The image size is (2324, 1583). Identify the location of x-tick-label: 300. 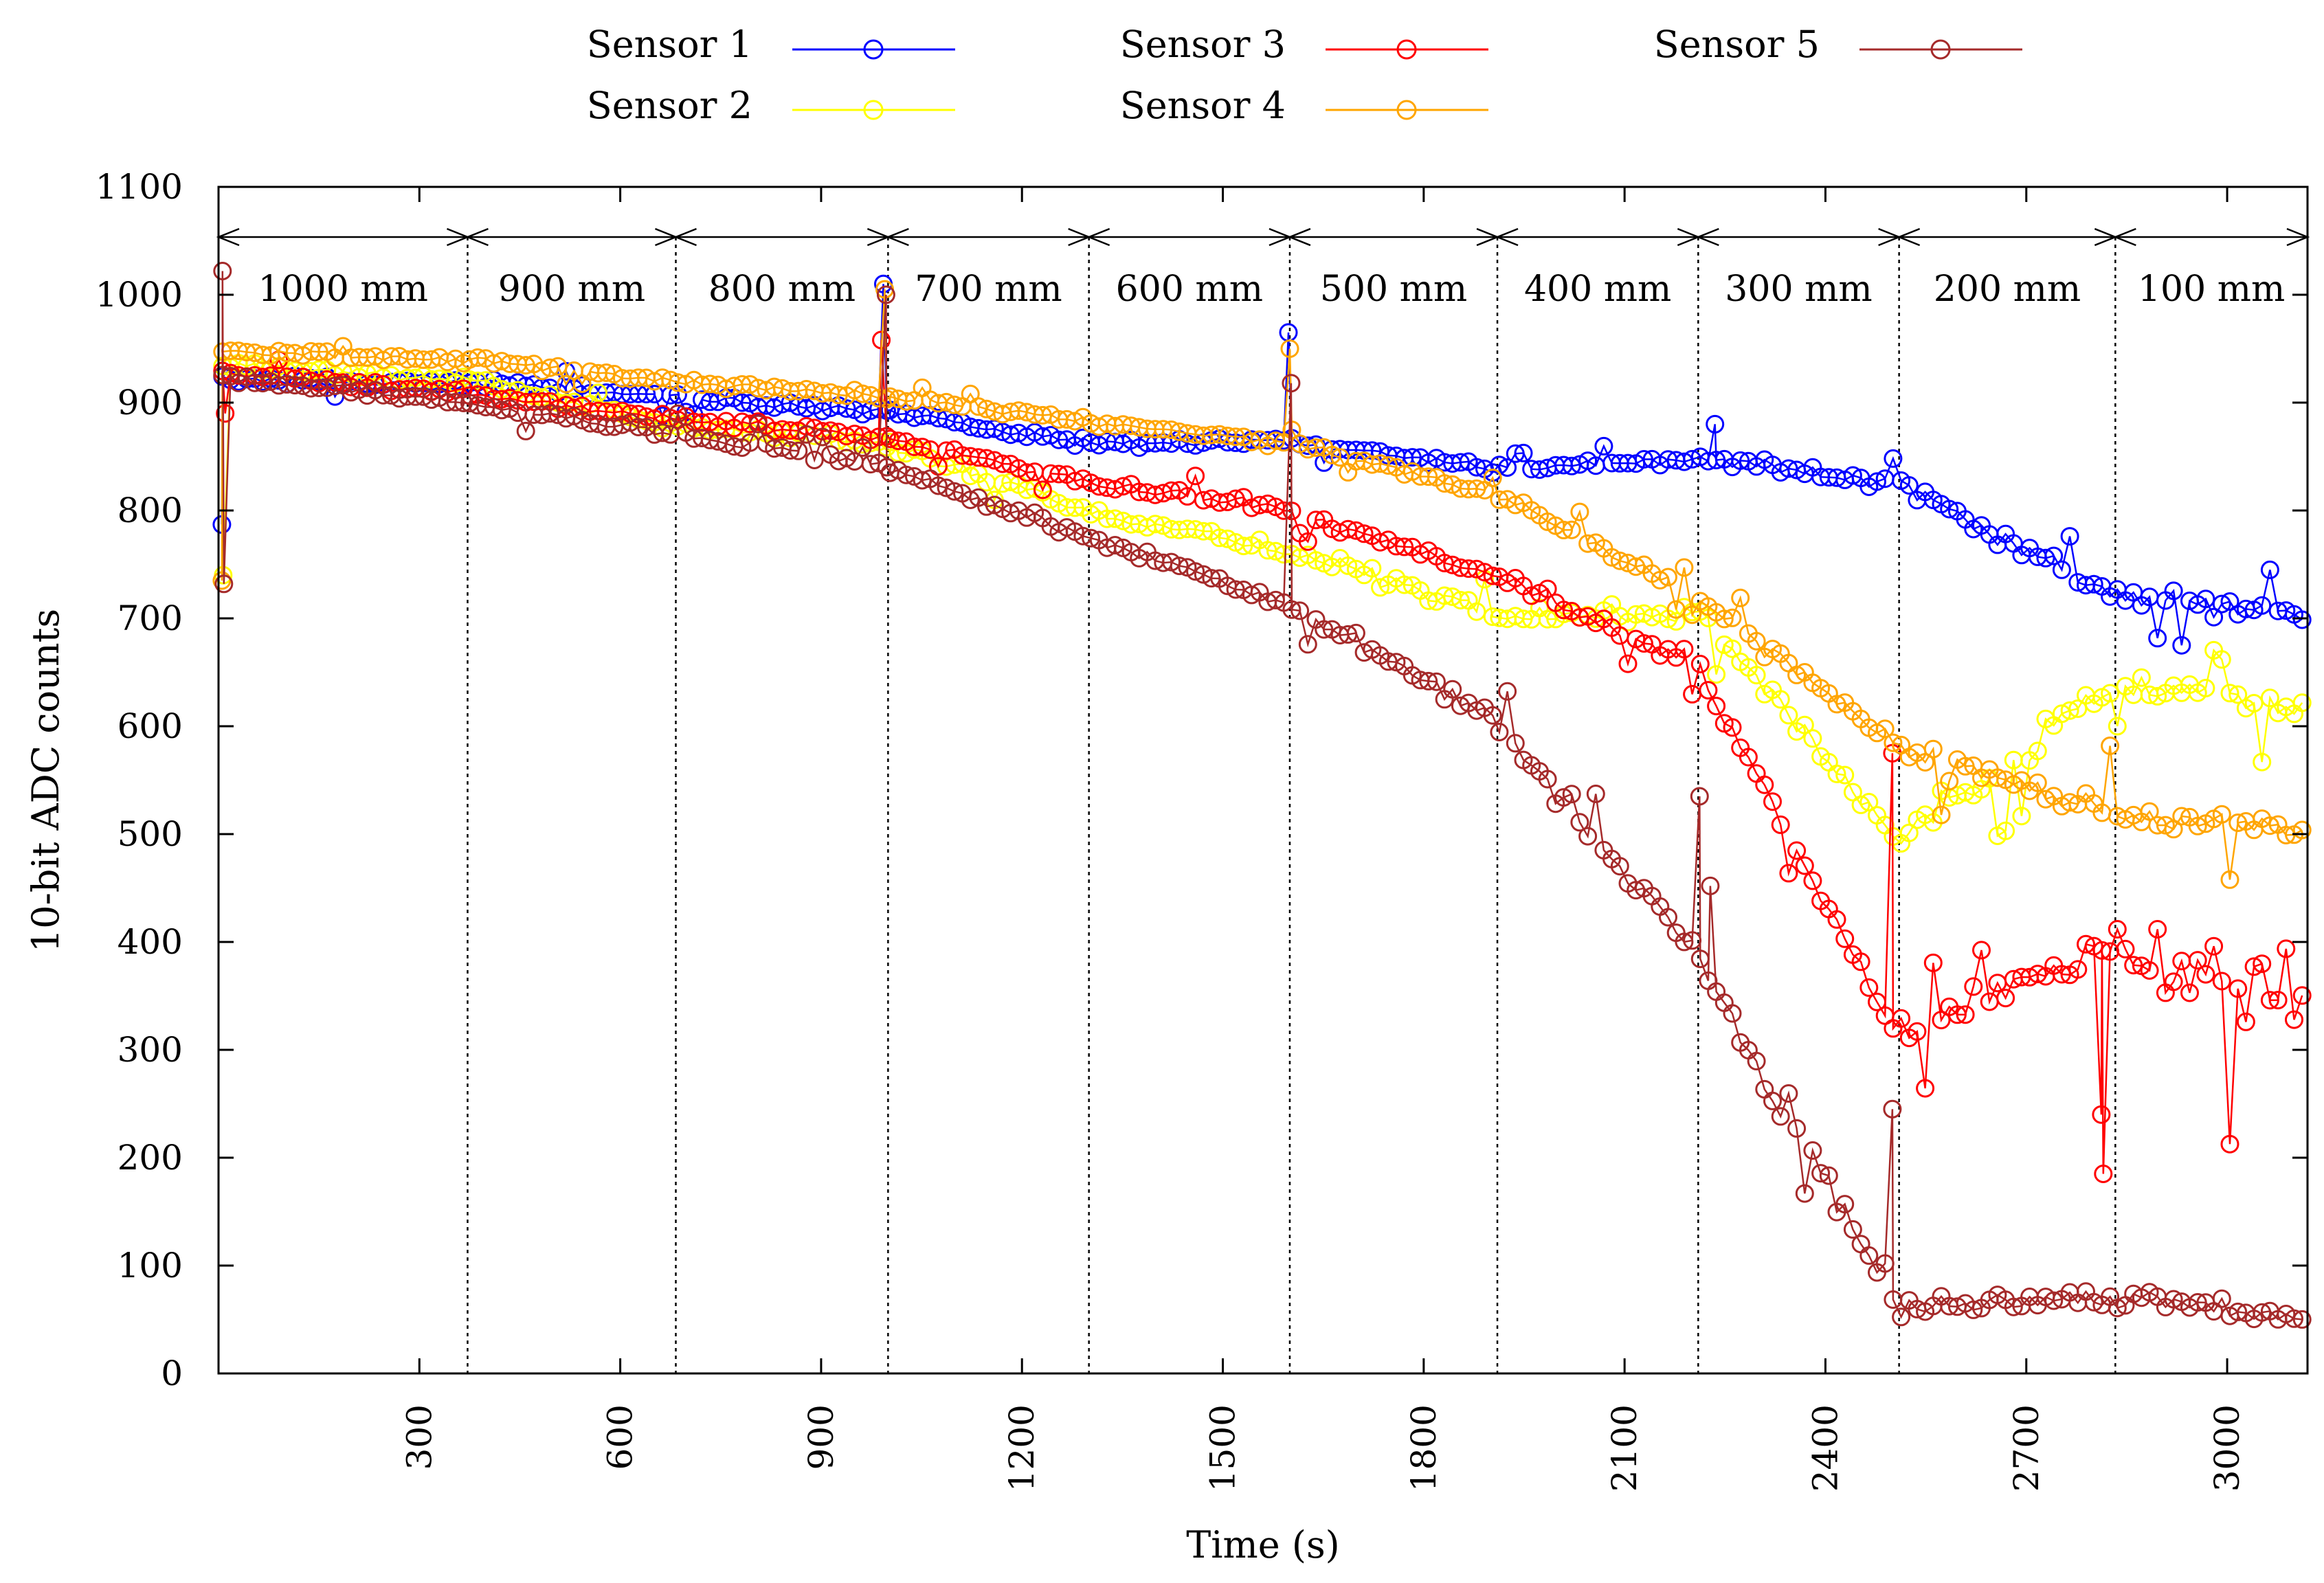
(419, 1437).